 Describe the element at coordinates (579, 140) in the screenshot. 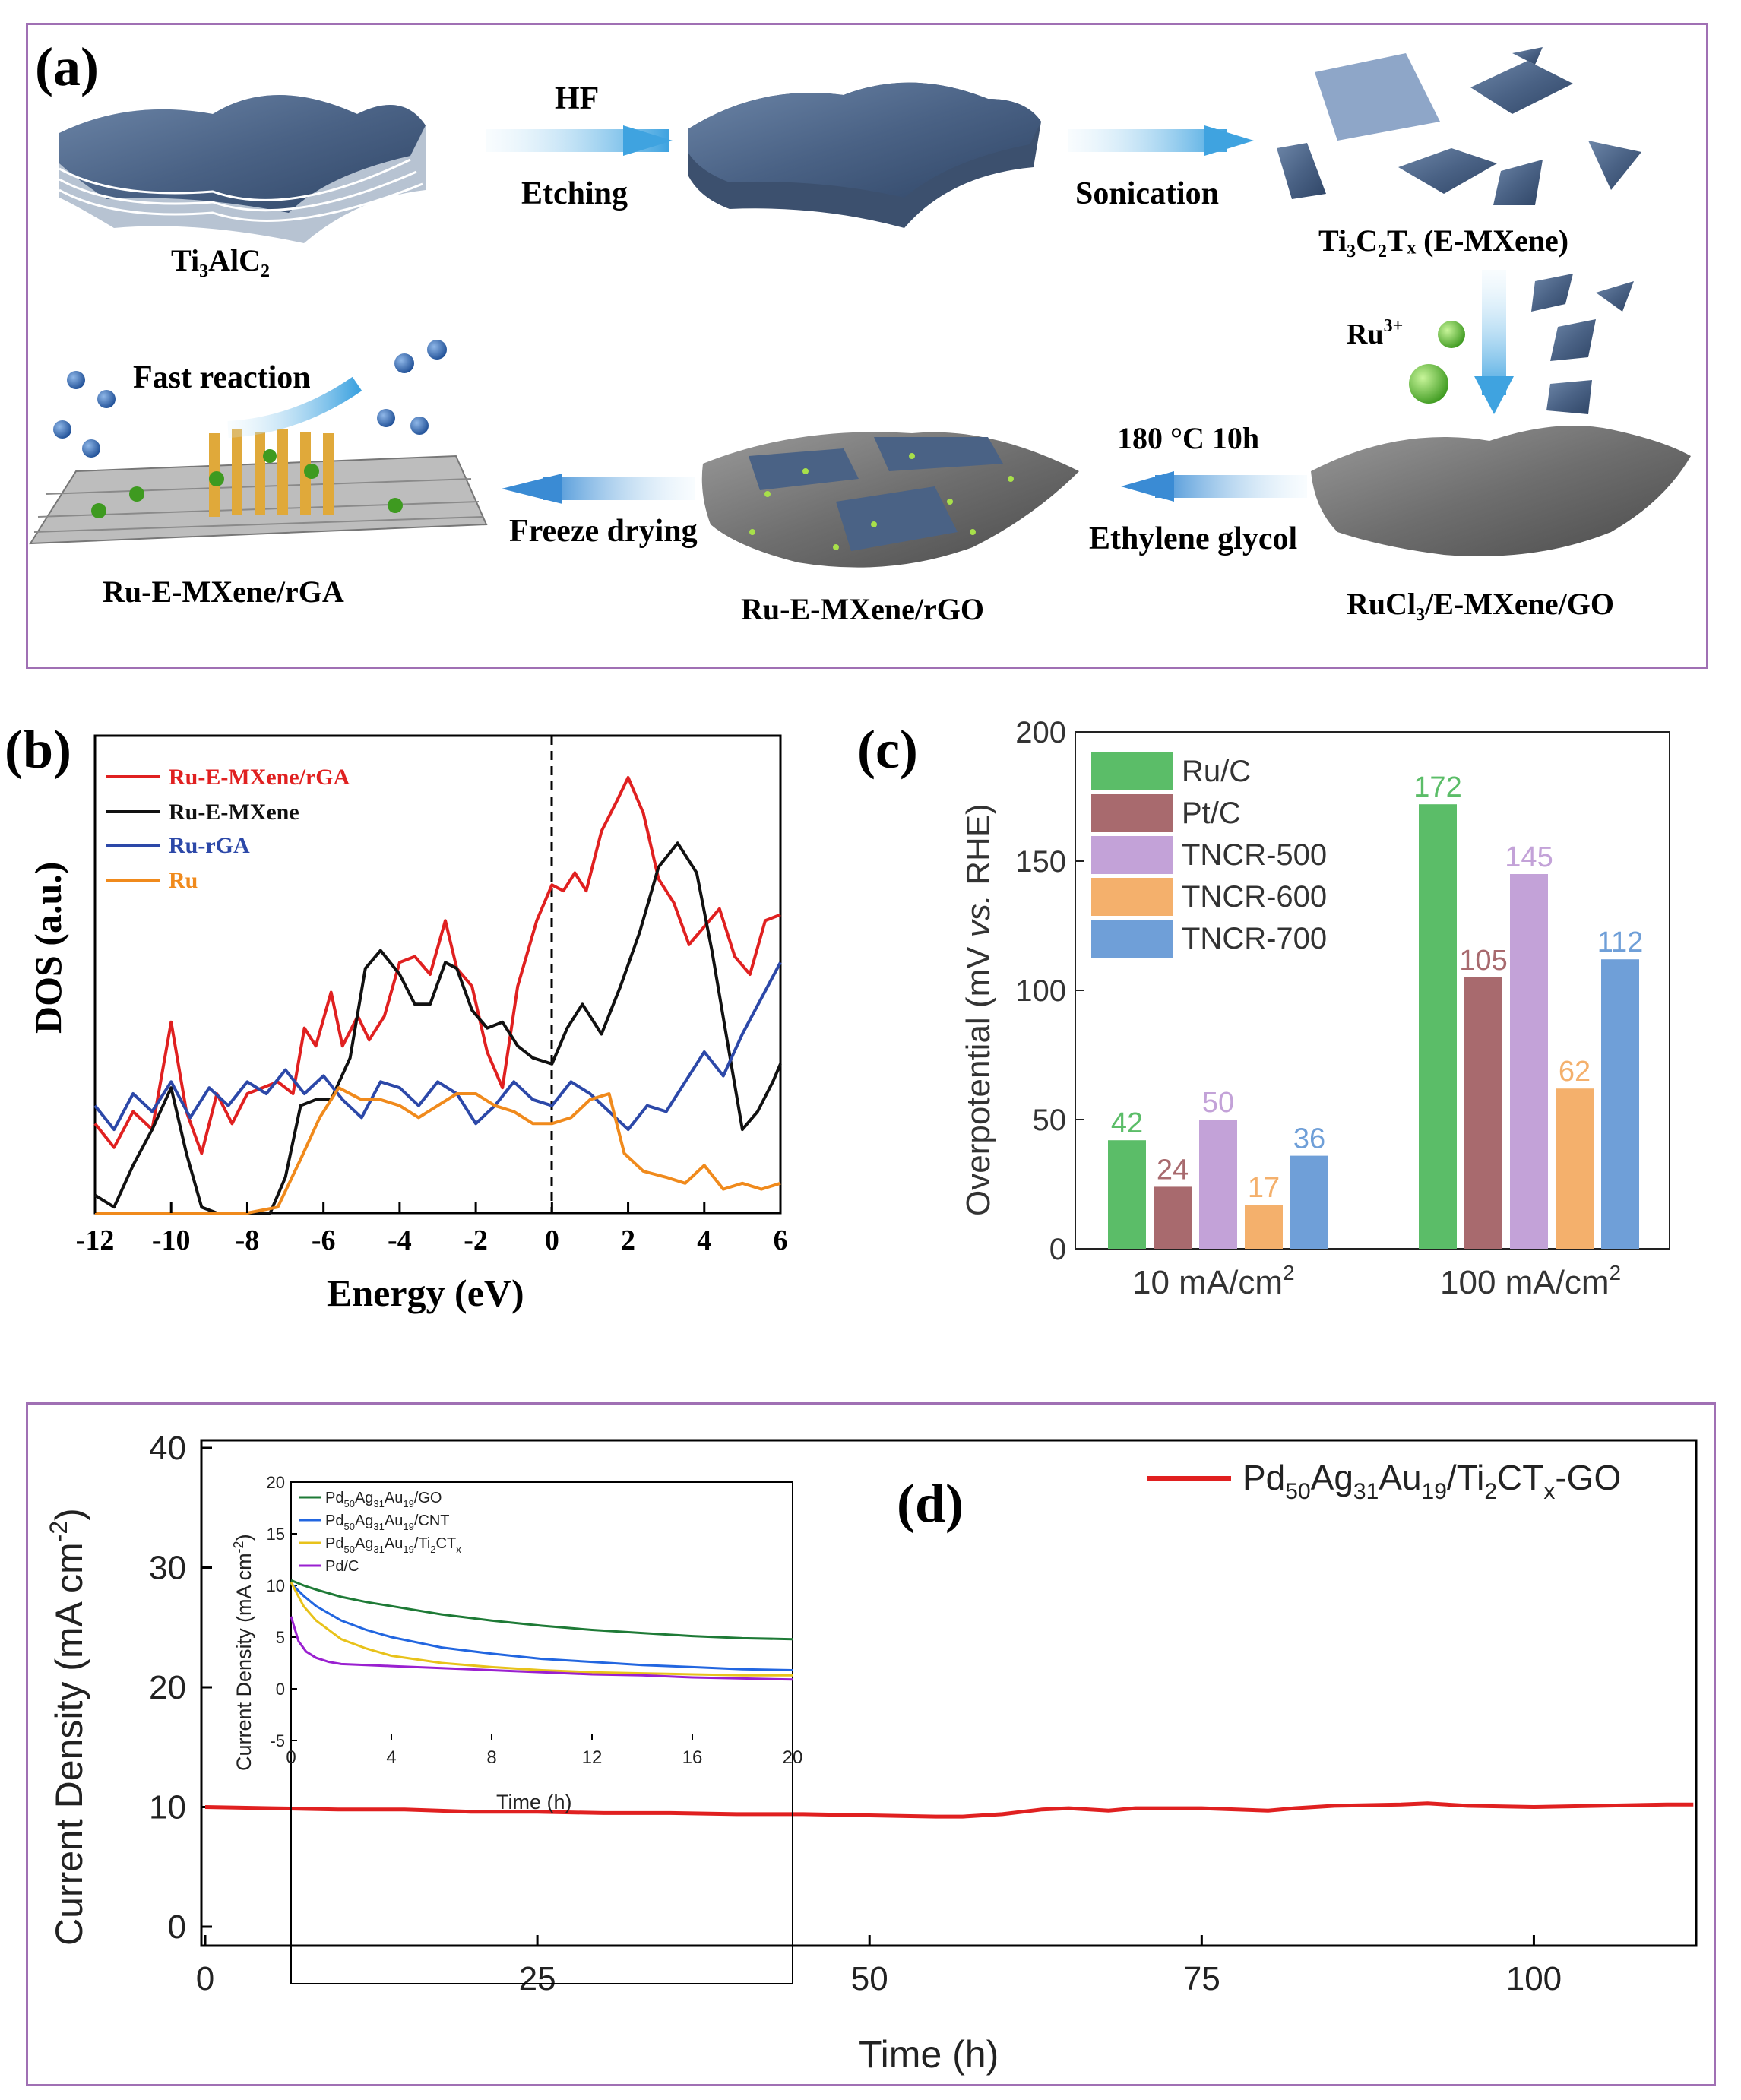

I see `etching-arrow` at that location.